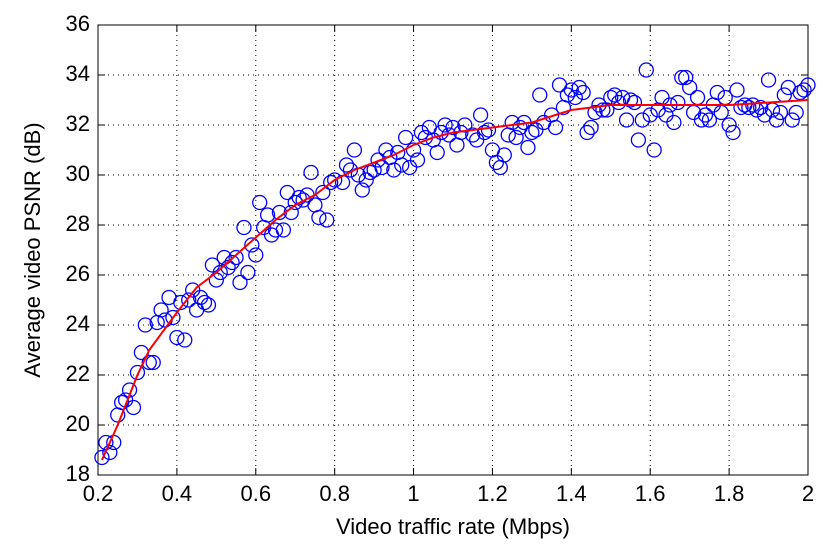 This screenshot has width=830, height=560. Describe the element at coordinates (78, 473) in the screenshot. I see `y-tick-label: 18` at that location.